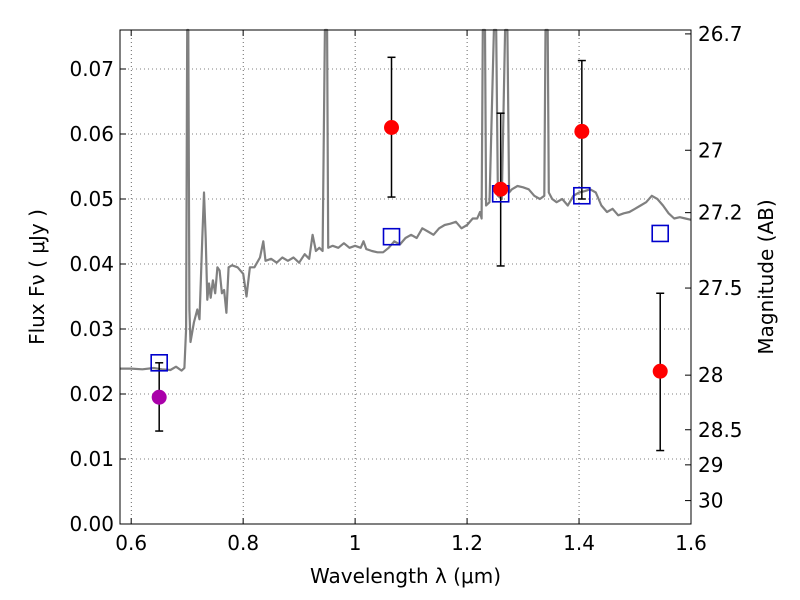 Image resolution: width=800 pixels, height=600 pixels. What do you see at coordinates (710, 501) in the screenshot?
I see `right-tick-label: 30` at bounding box center [710, 501].